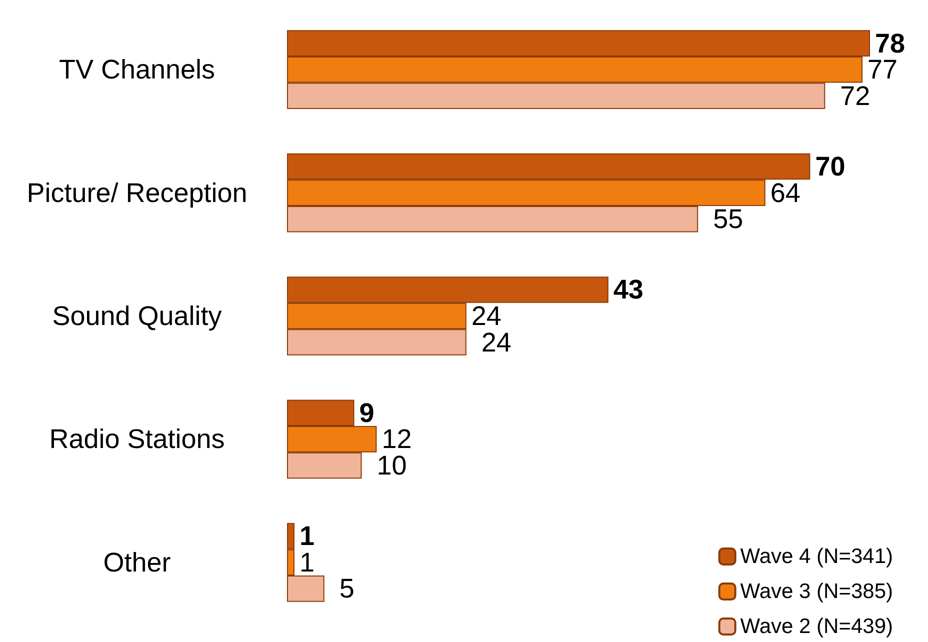 Image resolution: width=928 pixels, height=642 pixels. What do you see at coordinates (137, 439) in the screenshot?
I see `y-tick-label: Radio Stations` at bounding box center [137, 439].